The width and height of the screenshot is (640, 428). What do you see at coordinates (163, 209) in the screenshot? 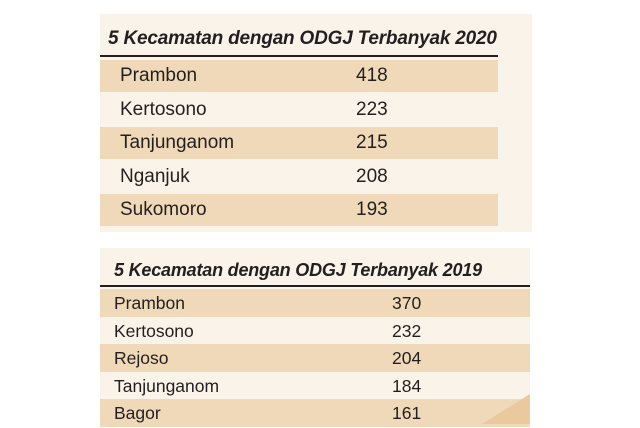
I see `kecamatan-name: Sukomoro` at bounding box center [163, 209].